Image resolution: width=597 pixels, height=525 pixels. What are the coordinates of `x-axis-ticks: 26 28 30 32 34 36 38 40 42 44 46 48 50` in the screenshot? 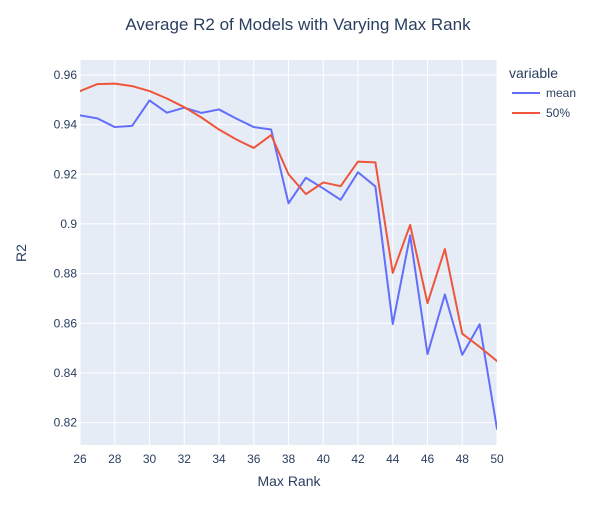 It's located at (288, 459).